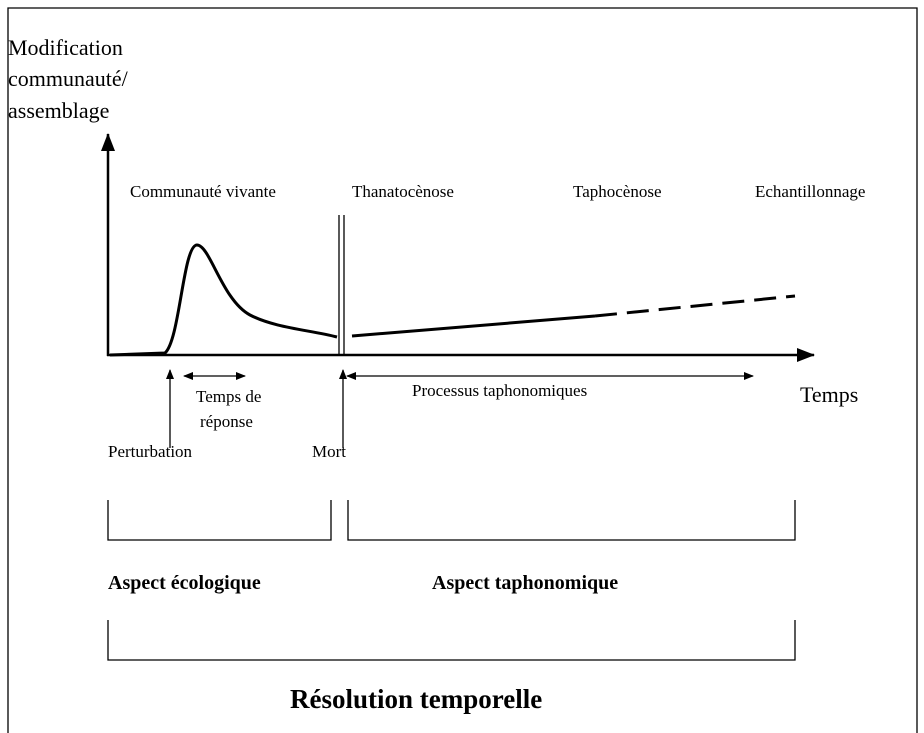 The image size is (924, 733). Describe the element at coordinates (226, 421) in the screenshot. I see `response-label: réponse` at that location.